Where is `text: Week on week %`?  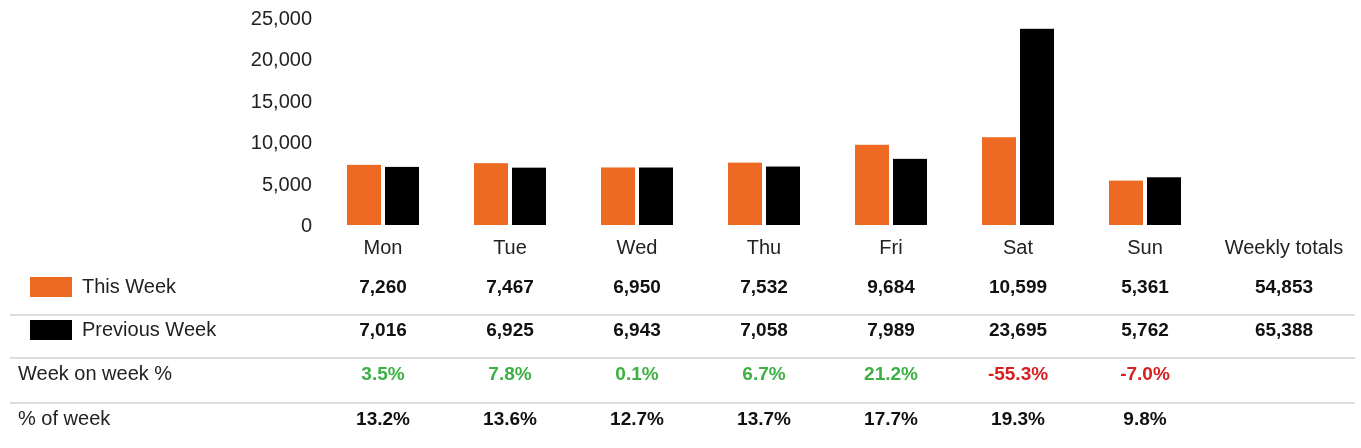 text: Week on week % is located at coordinates (95, 373).